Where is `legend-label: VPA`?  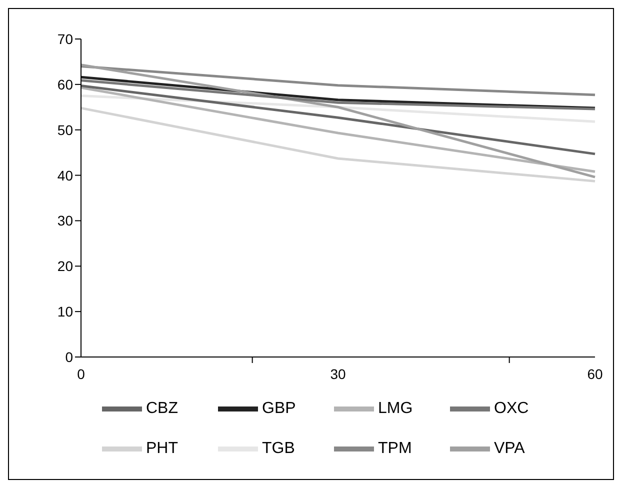 legend-label: VPA is located at coordinates (510, 449).